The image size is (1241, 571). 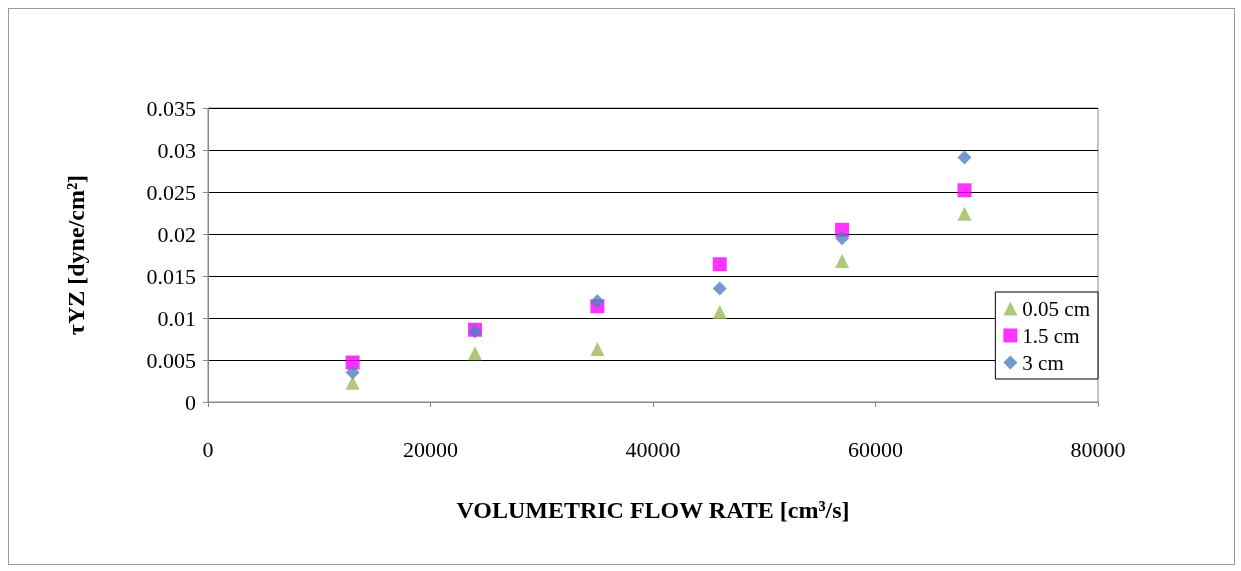 What do you see at coordinates (1051, 335) in the screenshot?
I see `legend-label: 1.5 cm` at bounding box center [1051, 335].